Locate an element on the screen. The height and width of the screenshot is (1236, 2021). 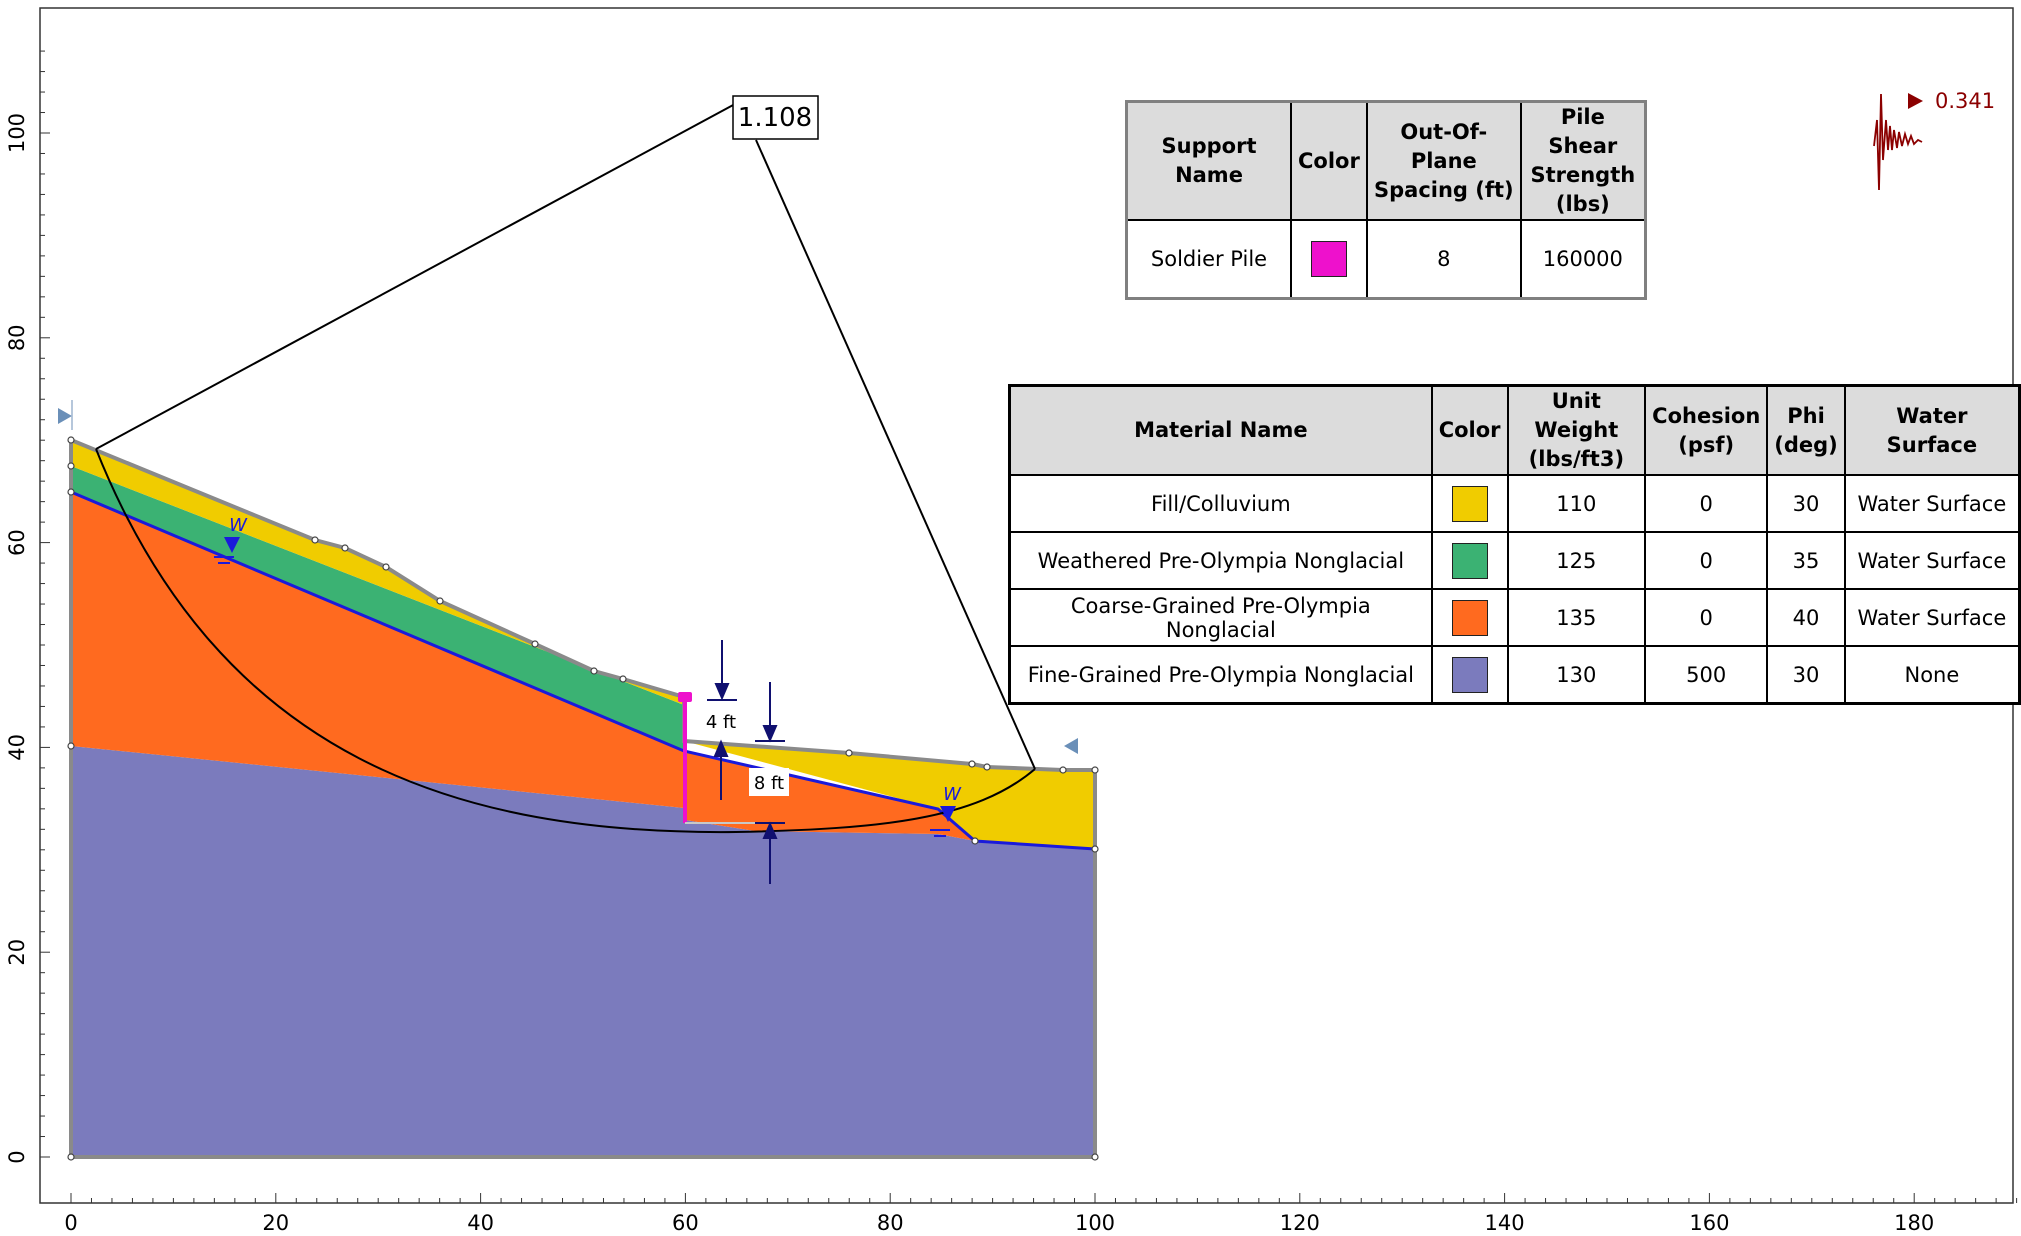
cohesion: 500 is located at coordinates (1706, 675).